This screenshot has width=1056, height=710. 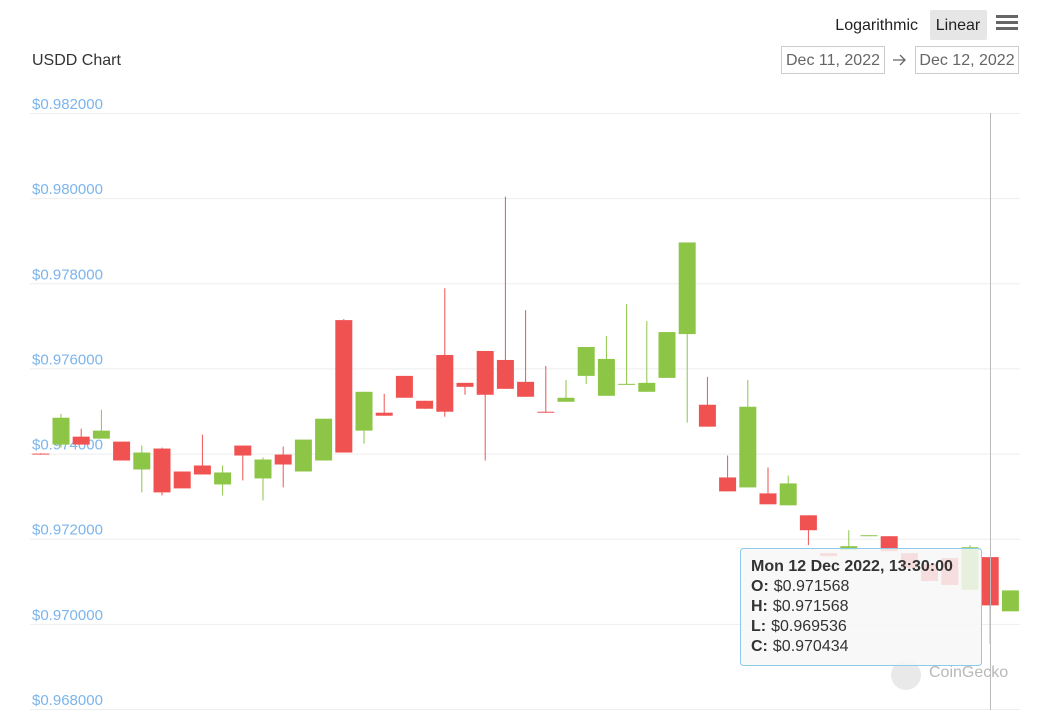 I want to click on tooltip-label: O:, so click(x=760, y=586).